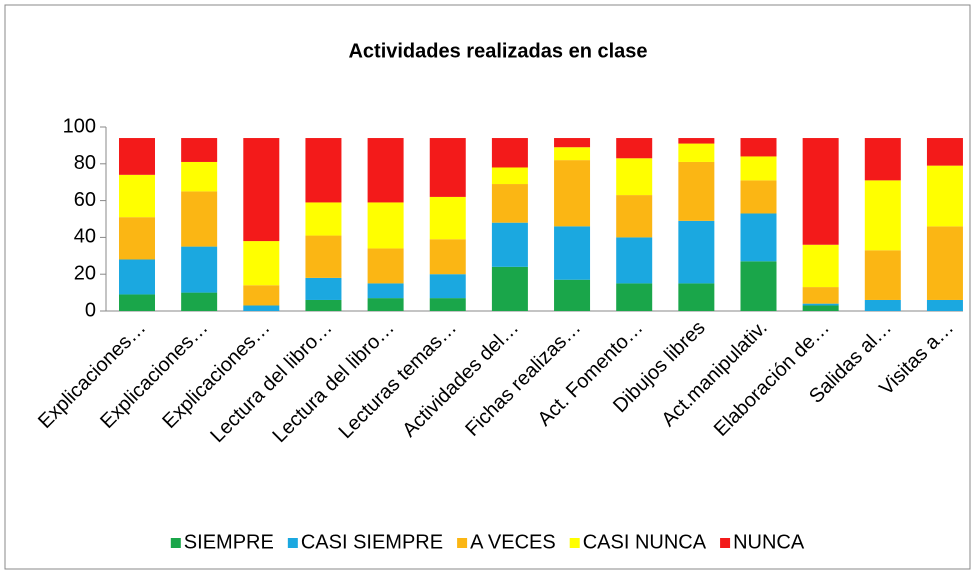 The image size is (977, 574). What do you see at coordinates (85, 200) in the screenshot?
I see `y-tick-label: 60` at bounding box center [85, 200].